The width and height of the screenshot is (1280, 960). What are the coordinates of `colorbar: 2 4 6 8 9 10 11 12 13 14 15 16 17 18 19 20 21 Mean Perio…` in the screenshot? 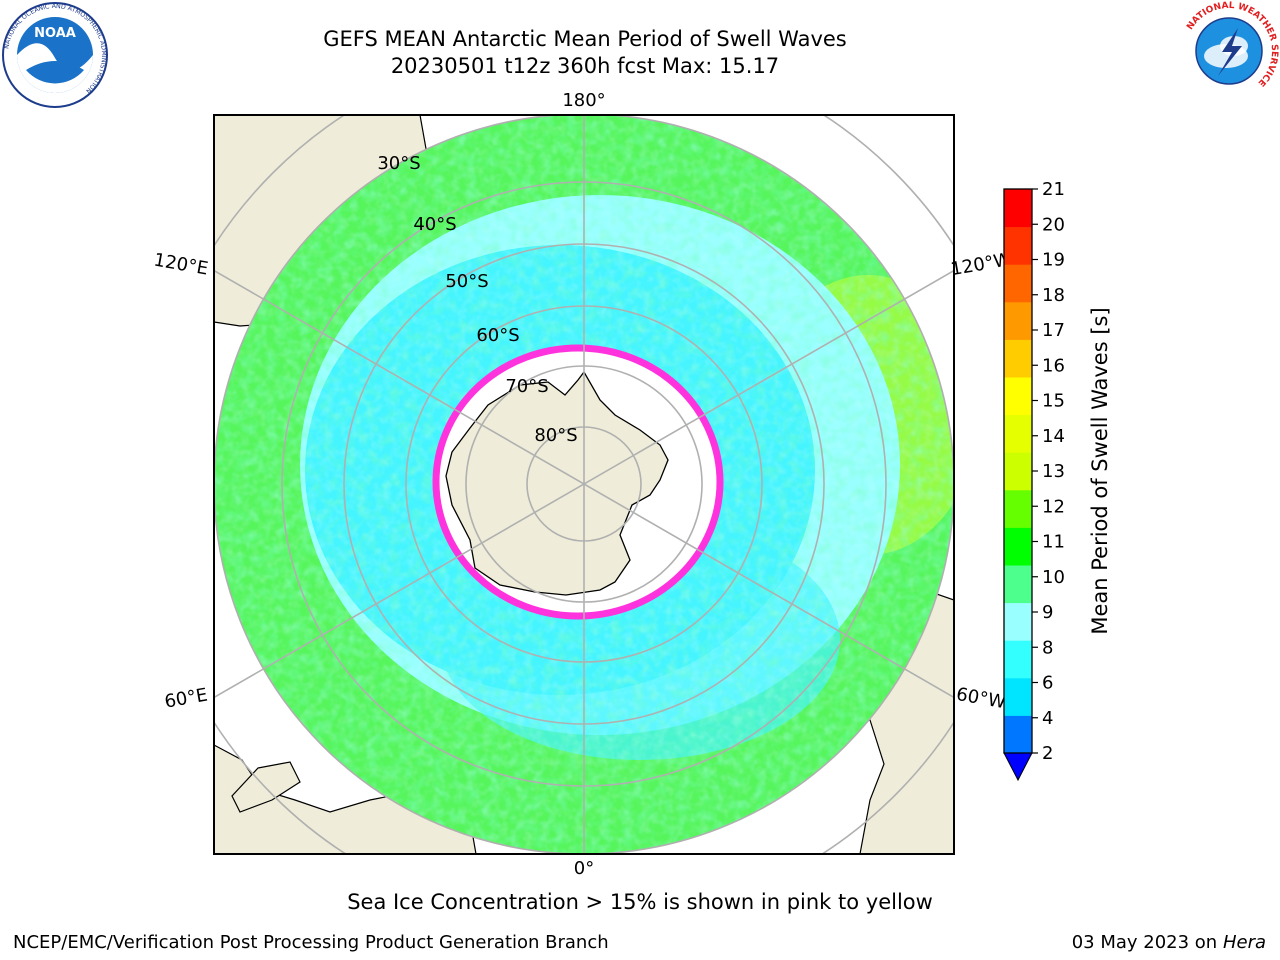 It's located at (1057, 481).